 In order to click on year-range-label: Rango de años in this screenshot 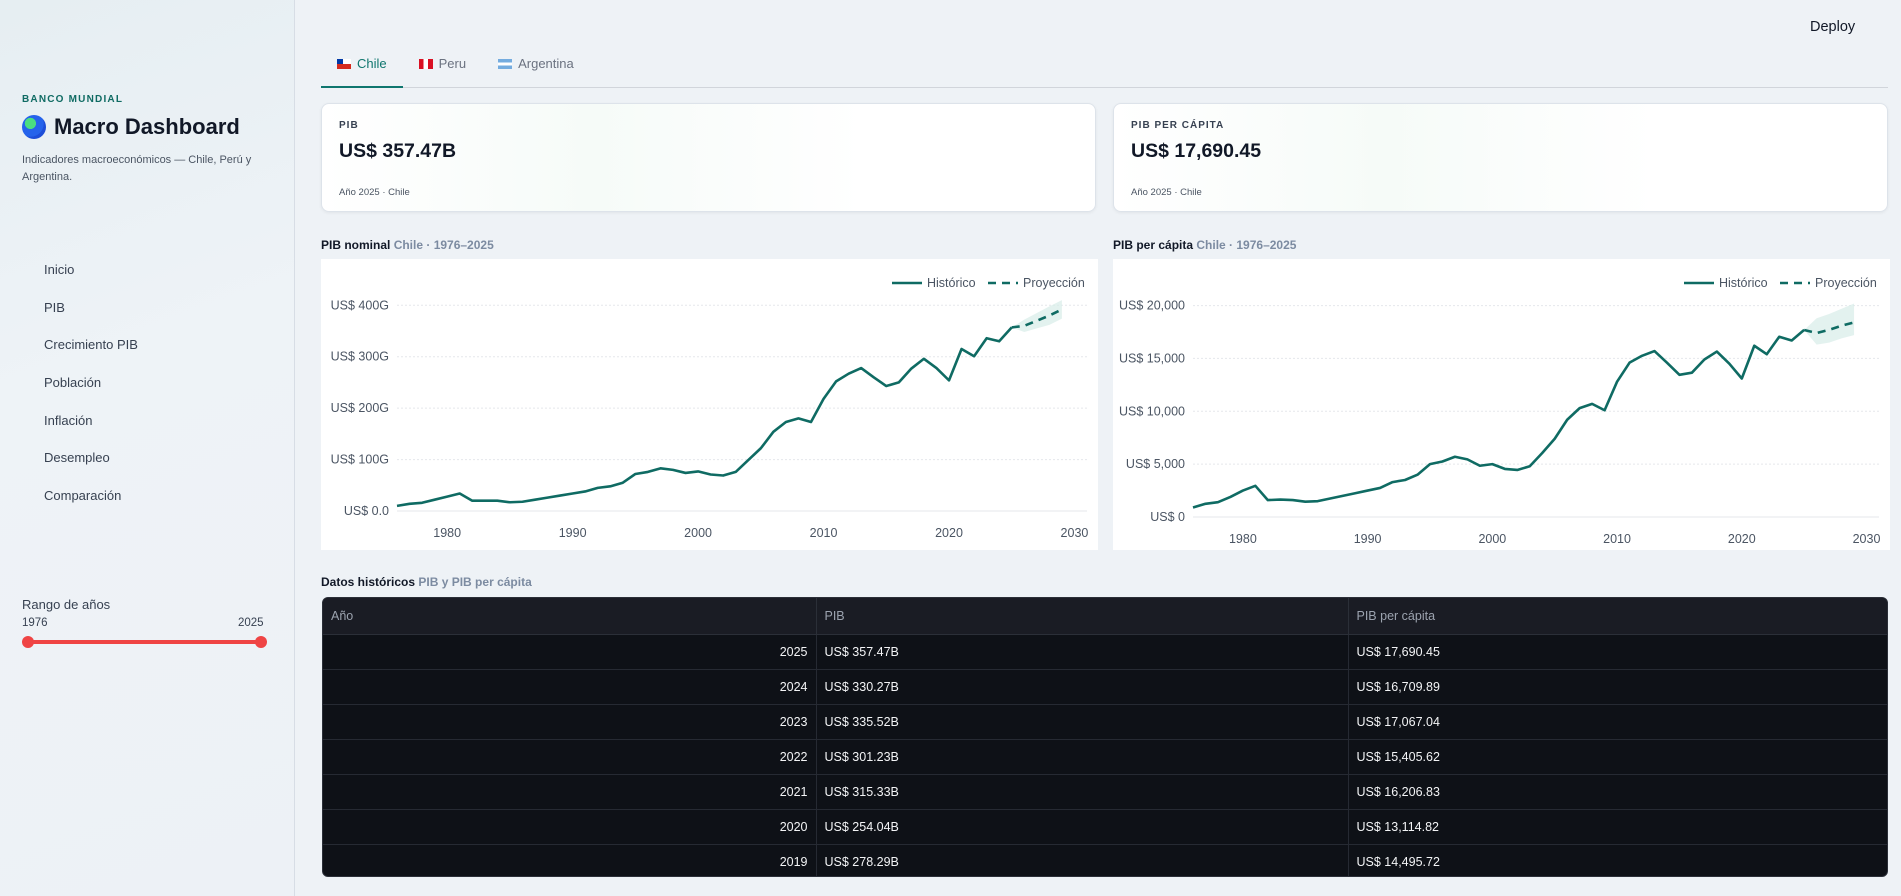, I will do `click(66, 604)`.